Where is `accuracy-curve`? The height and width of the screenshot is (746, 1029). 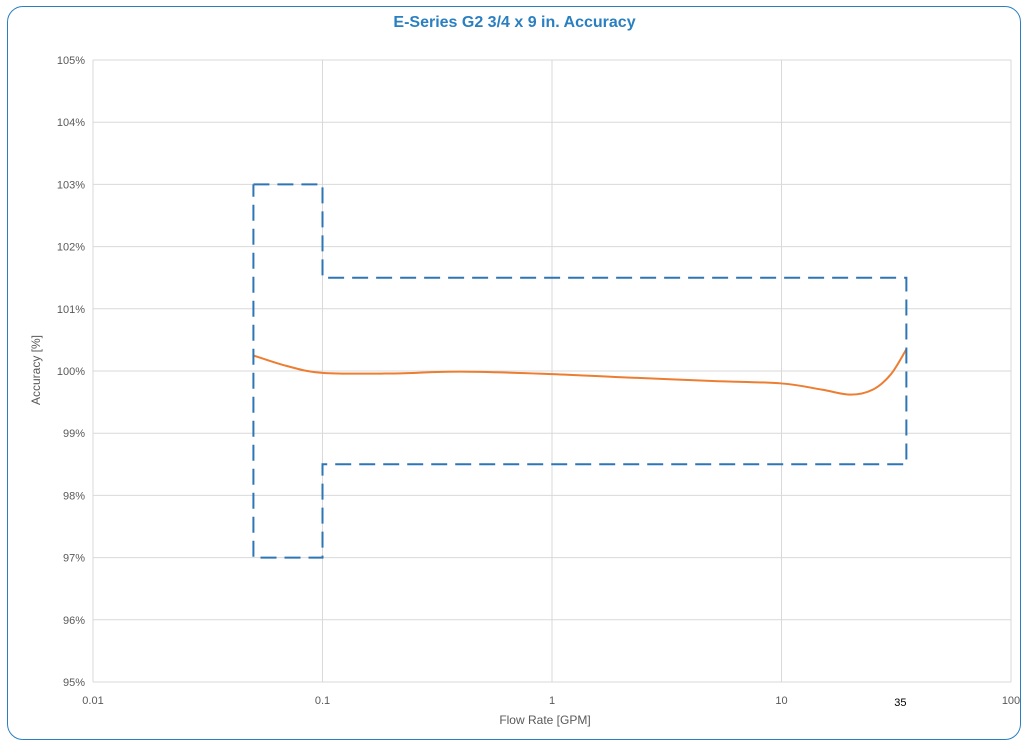 accuracy-curve is located at coordinates (580, 372).